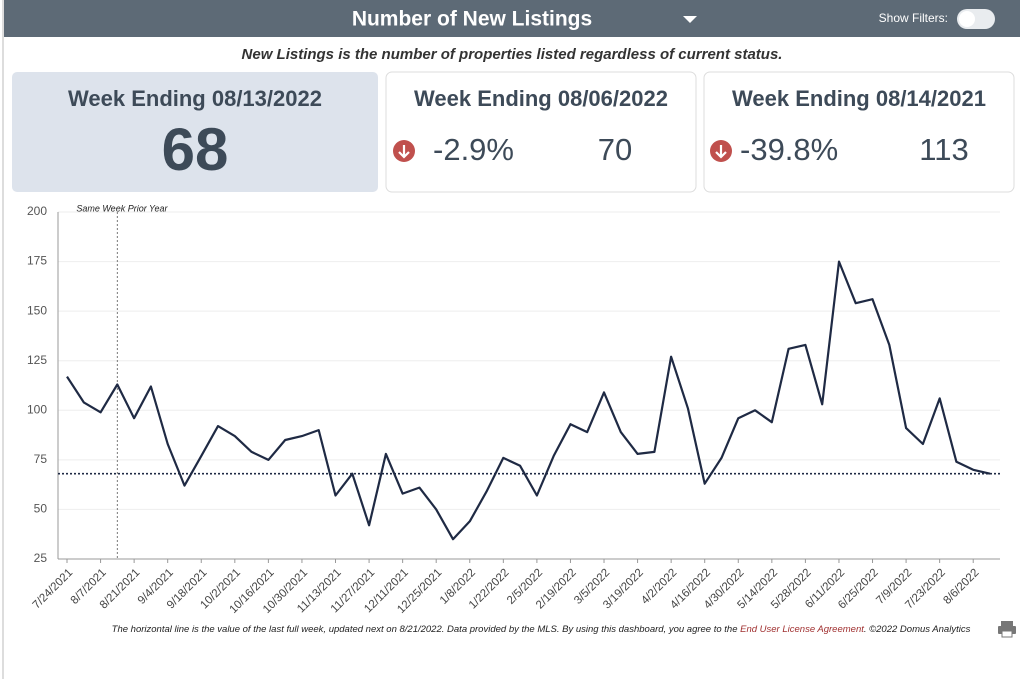 Image resolution: width=1024 pixels, height=679 pixels. Describe the element at coordinates (917, 629) in the screenshot. I see `footer-suffix: . ©2022 Domus Analytics` at that location.